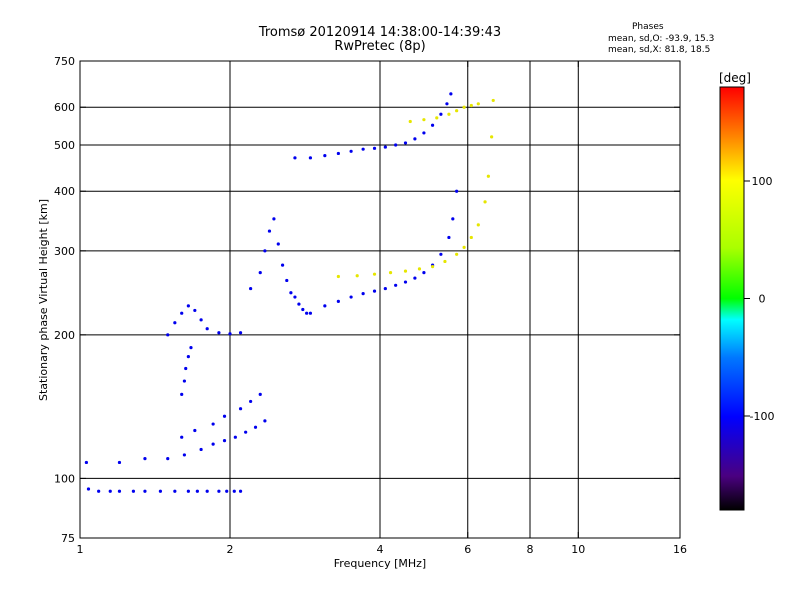 This screenshot has height=600, width=800. I want to click on colorbar, so click(732, 298).